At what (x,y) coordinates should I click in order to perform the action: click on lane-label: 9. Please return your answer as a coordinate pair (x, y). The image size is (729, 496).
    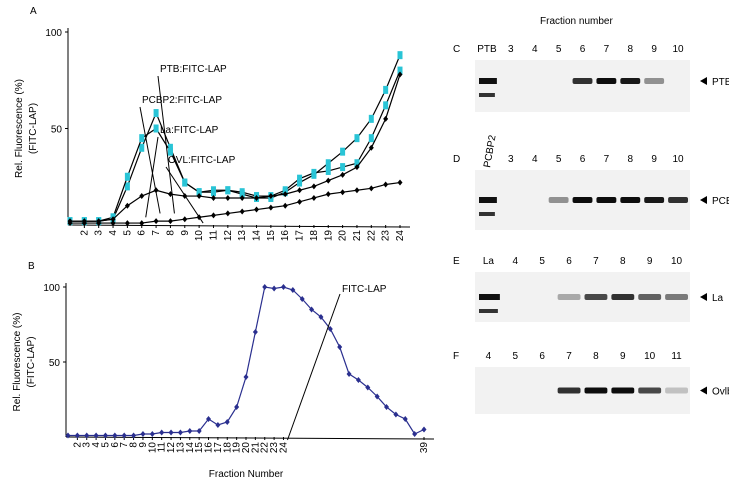
    Looking at the image, I should click on (650, 261).